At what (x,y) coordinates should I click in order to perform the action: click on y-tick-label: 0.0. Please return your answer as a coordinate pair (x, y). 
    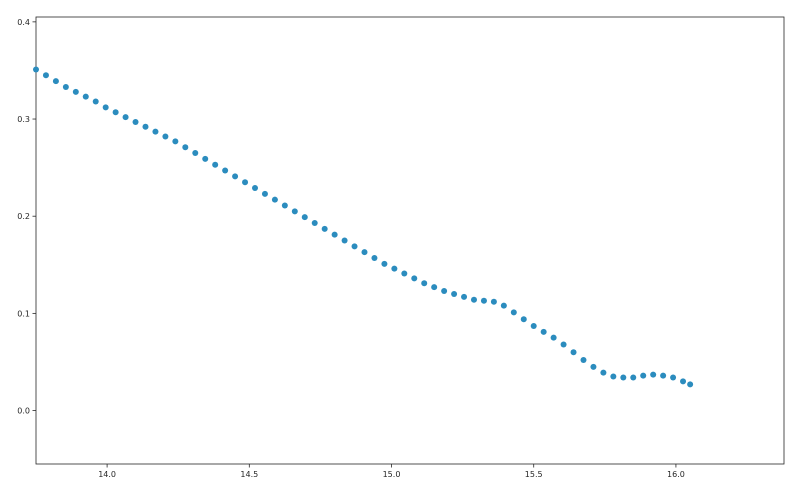
    Looking at the image, I should click on (23, 411).